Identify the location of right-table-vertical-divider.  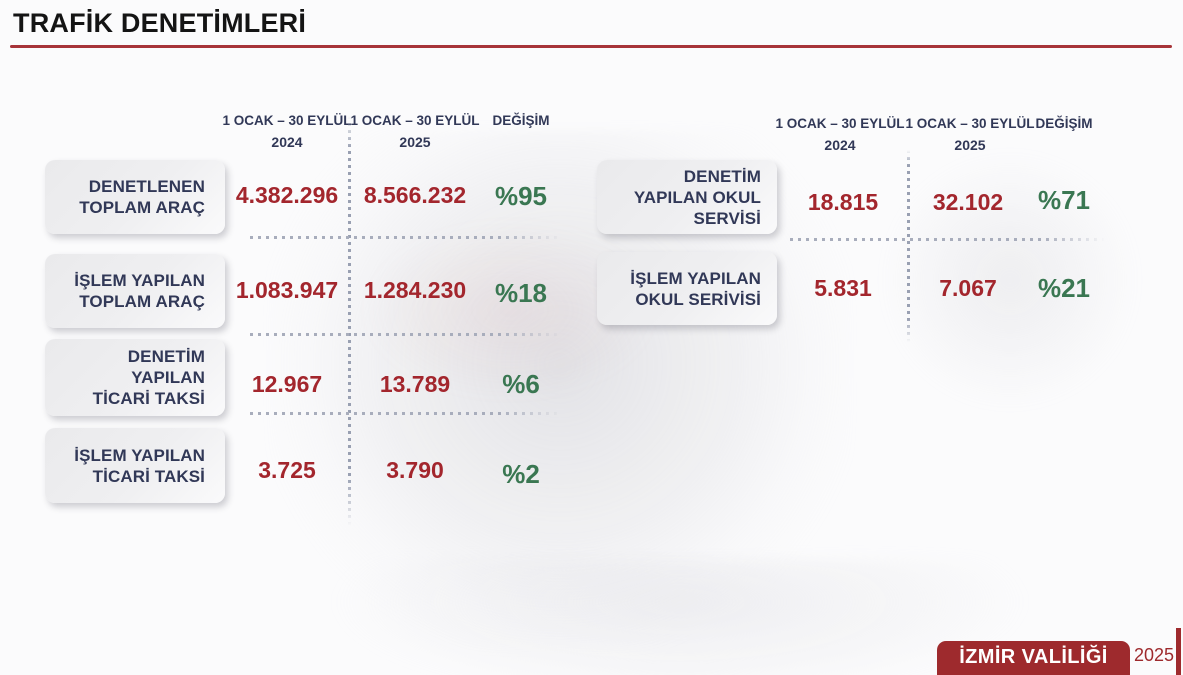
(908, 246).